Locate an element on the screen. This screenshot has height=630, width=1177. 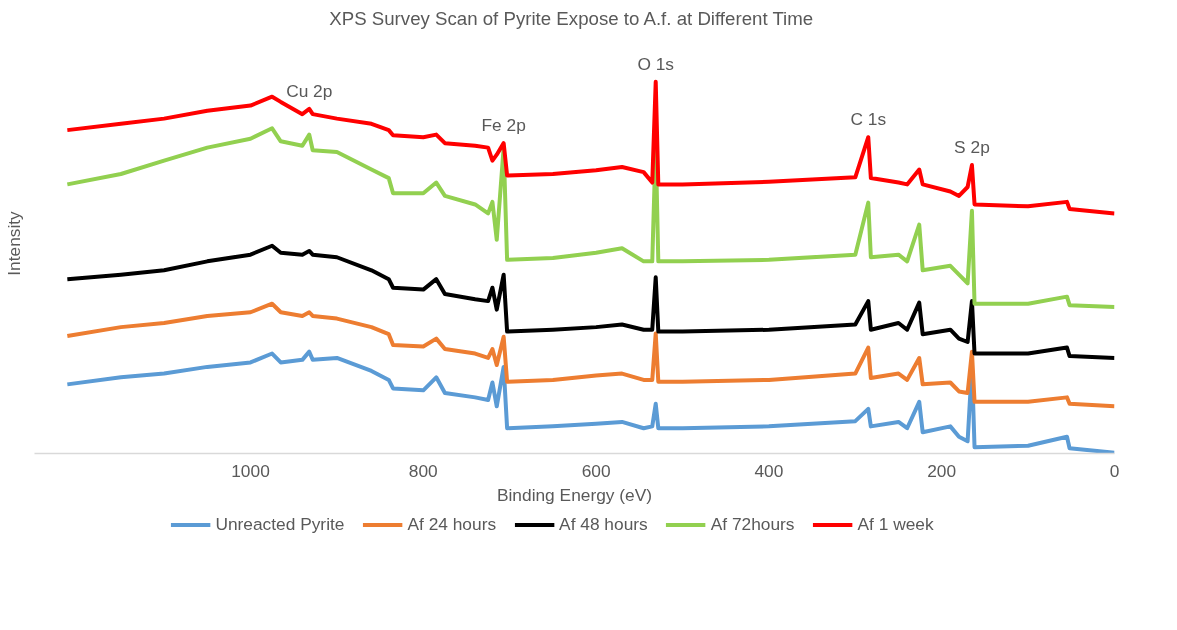
legend-label: Af 1 week is located at coordinates (895, 524).